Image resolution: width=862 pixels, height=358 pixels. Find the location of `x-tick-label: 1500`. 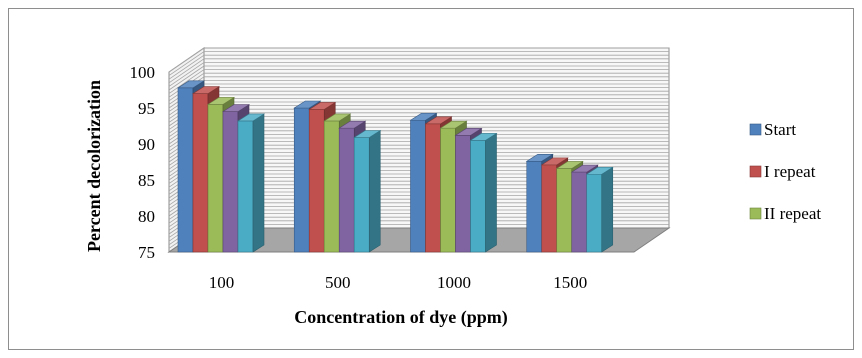

x-tick-label: 1500 is located at coordinates (570, 282).